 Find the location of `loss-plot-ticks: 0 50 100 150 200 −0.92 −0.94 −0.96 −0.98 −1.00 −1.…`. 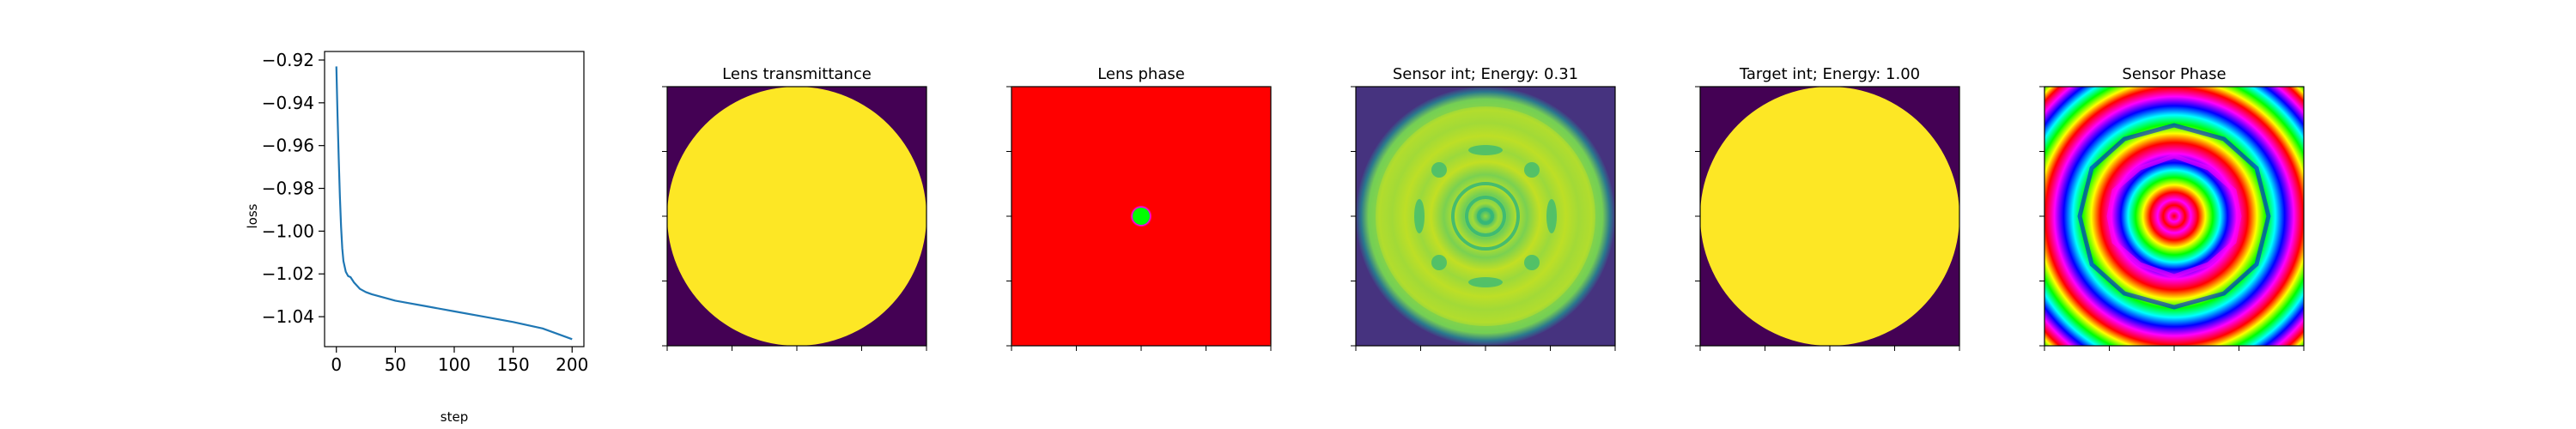

loss-plot-ticks: 0 50 100 150 200 −0.92 −0.94 −0.96 −0.98 −1.00 −1.… is located at coordinates (425, 213).